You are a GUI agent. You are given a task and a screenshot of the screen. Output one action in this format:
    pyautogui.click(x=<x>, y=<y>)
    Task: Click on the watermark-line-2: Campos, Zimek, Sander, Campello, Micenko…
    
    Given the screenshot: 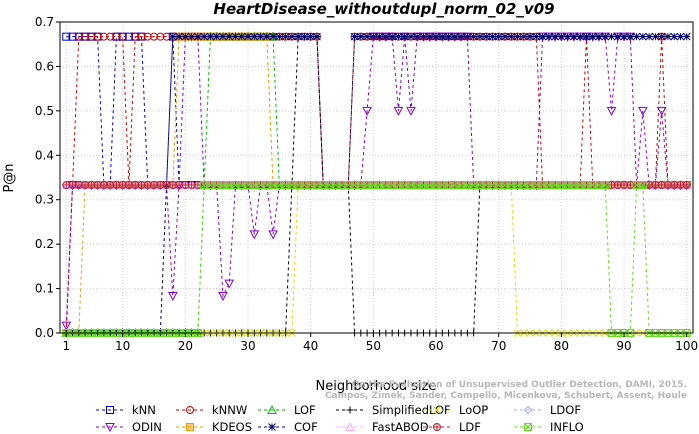 What is the action you would take?
    pyautogui.click(x=506, y=396)
    